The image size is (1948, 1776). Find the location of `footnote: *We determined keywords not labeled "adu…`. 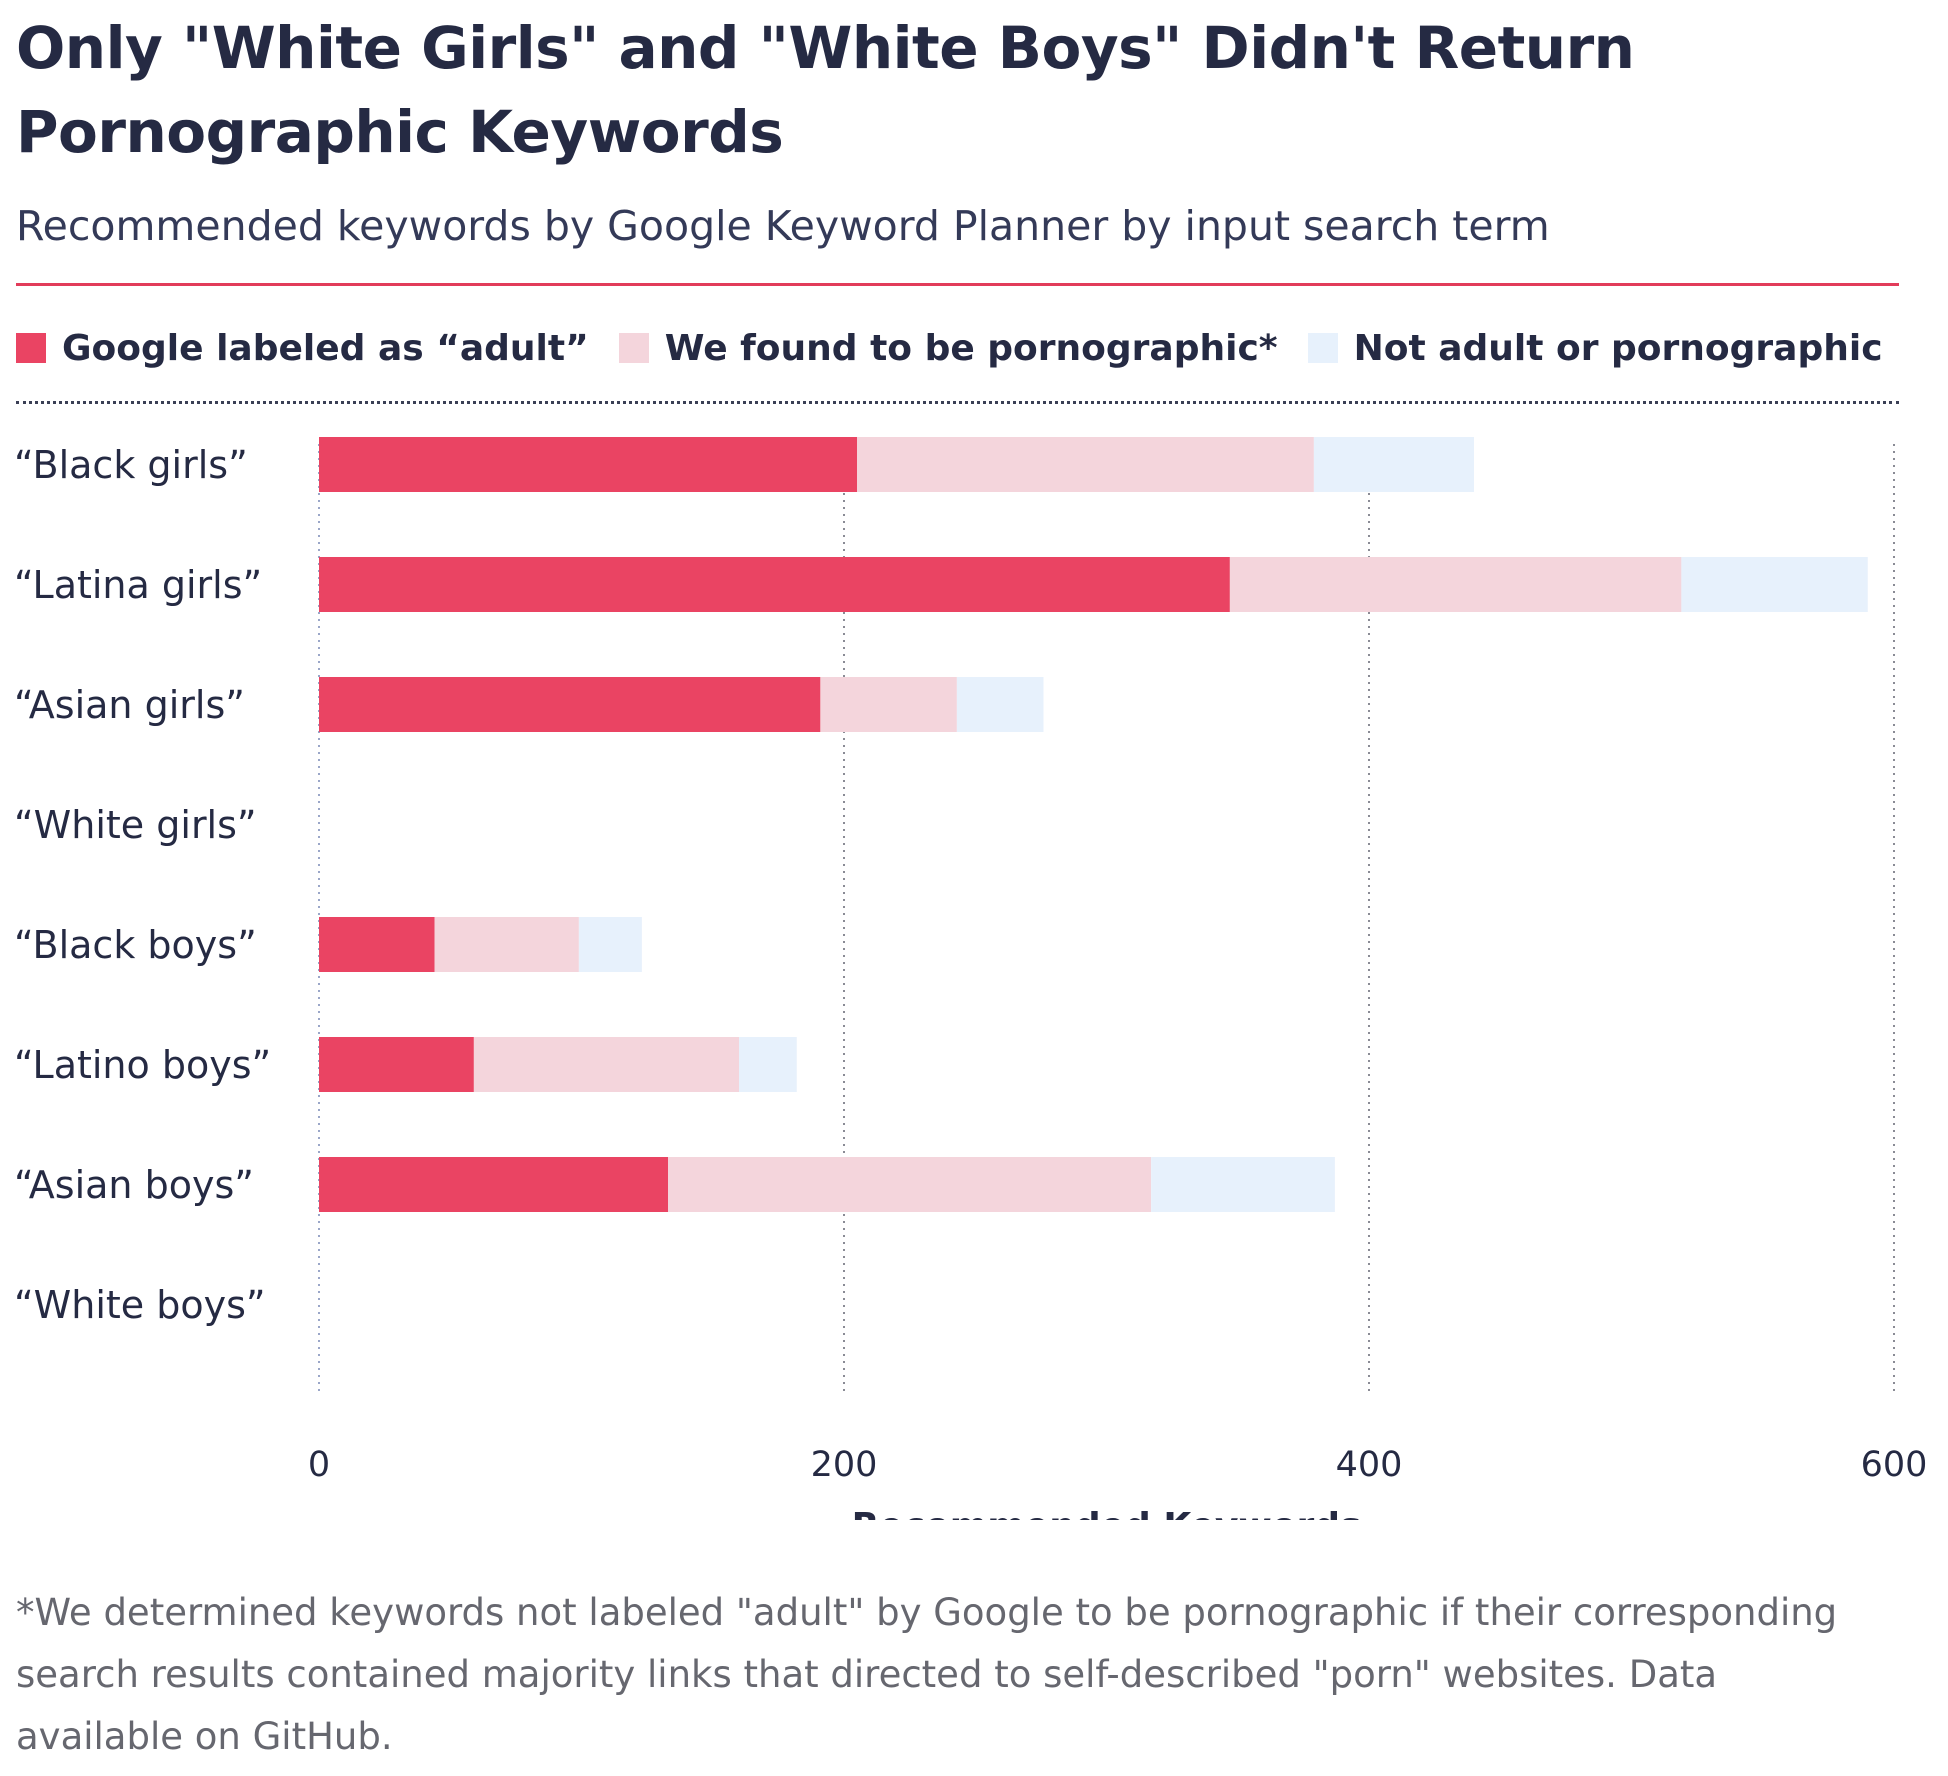

footnote: *We determined keywords not labeled "adu… is located at coordinates (927, 1674).